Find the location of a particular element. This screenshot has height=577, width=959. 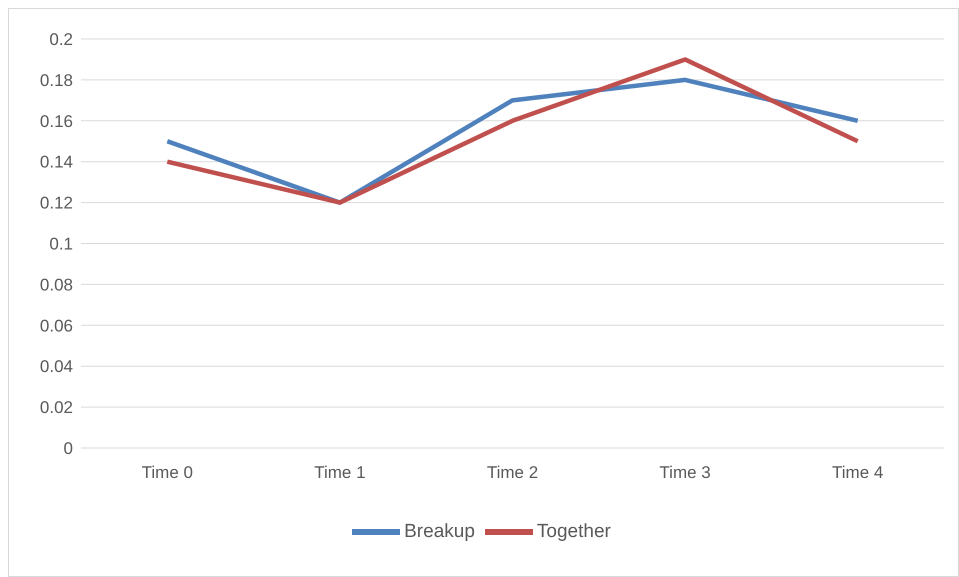

y-tick-label: 0.08 is located at coordinates (56, 284).